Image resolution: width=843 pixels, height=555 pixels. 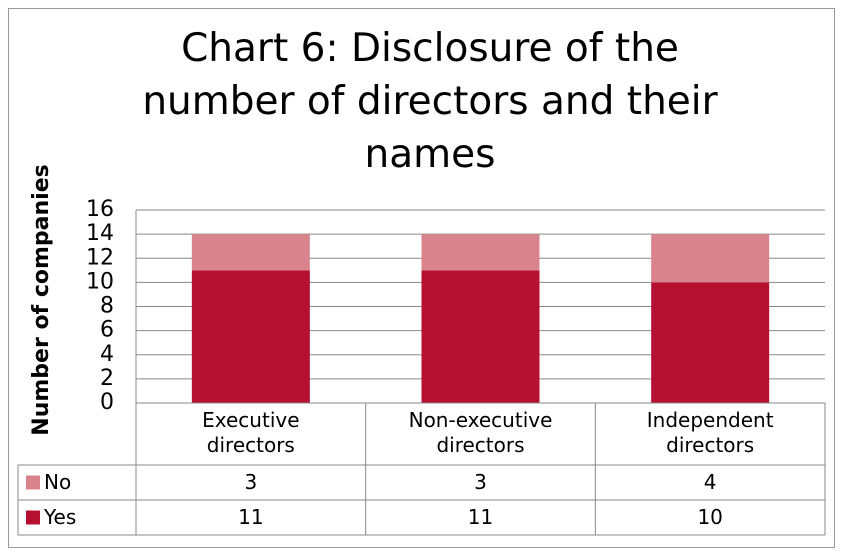 What do you see at coordinates (107, 330) in the screenshot?
I see `y-tick-label: 6` at bounding box center [107, 330].